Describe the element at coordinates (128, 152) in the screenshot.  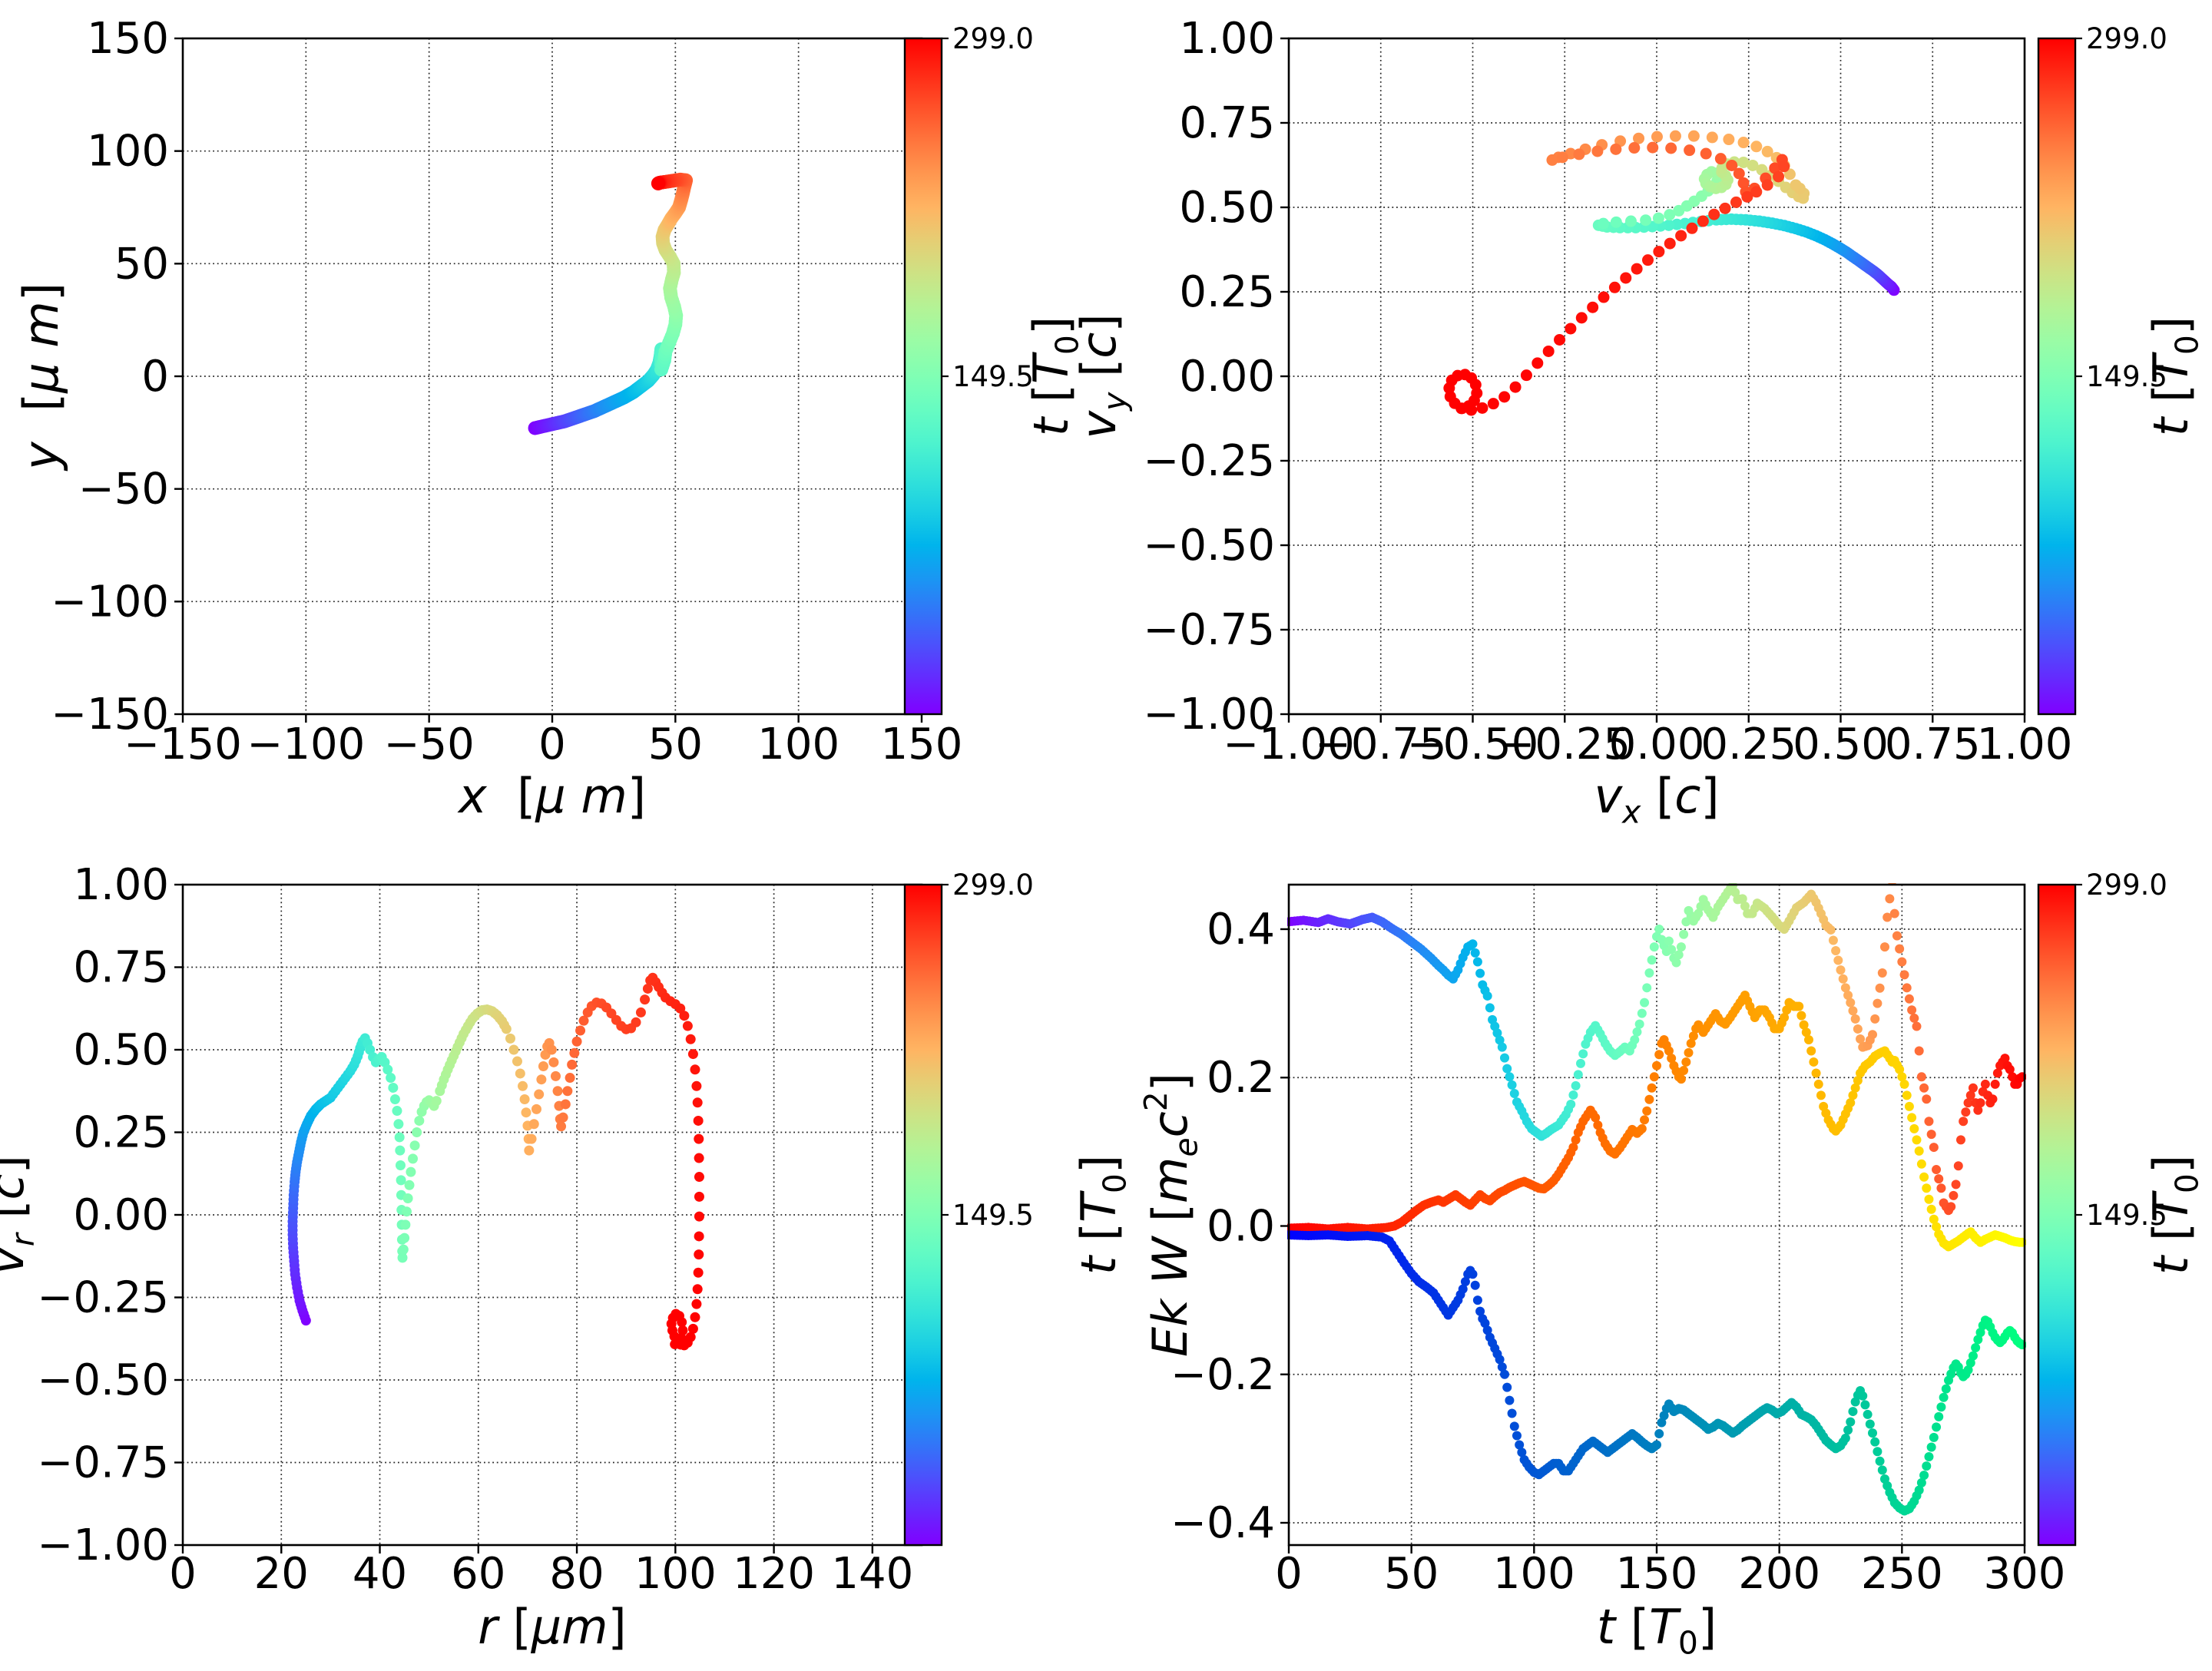
I see `y-tick-label: 100` at that location.